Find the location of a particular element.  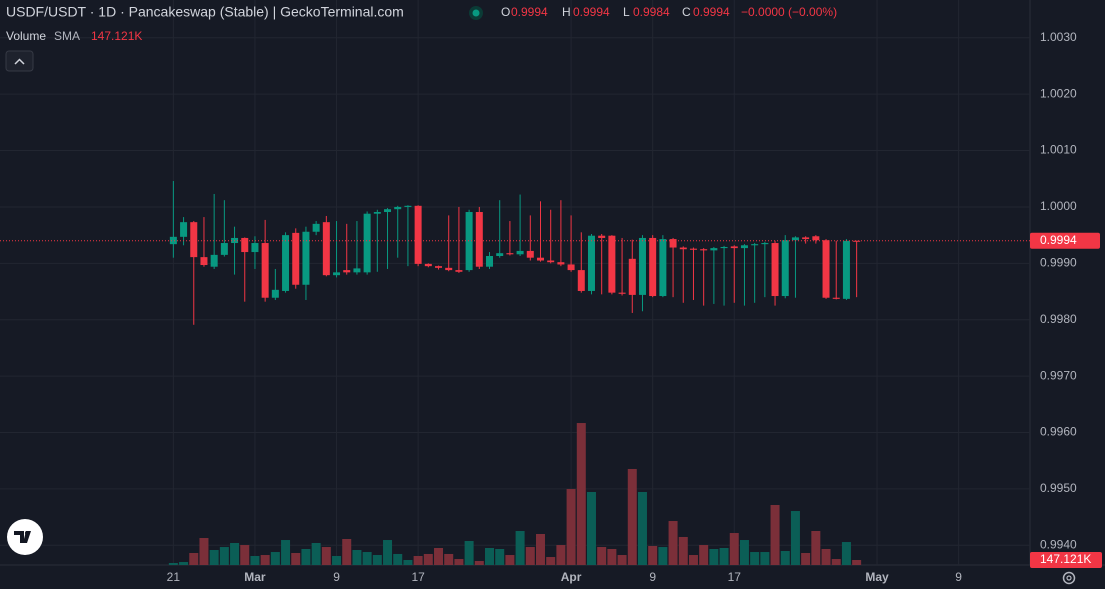

x-tick-label: May is located at coordinates (877, 577).